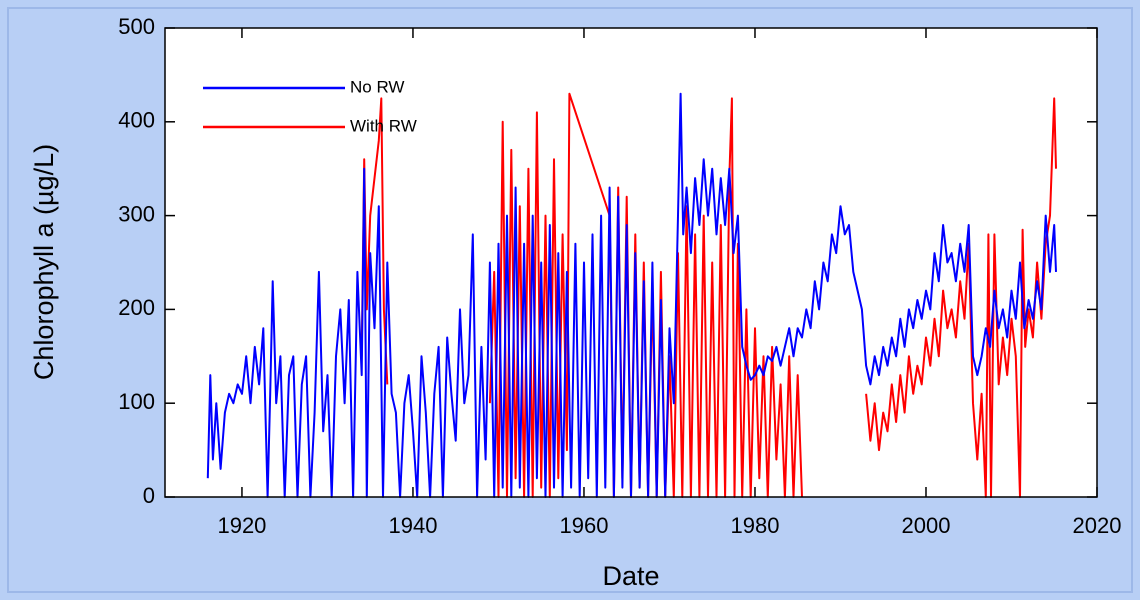 Image resolution: width=1140 pixels, height=600 pixels. What do you see at coordinates (630, 576) in the screenshot?
I see `x-axis-label: Date` at bounding box center [630, 576].